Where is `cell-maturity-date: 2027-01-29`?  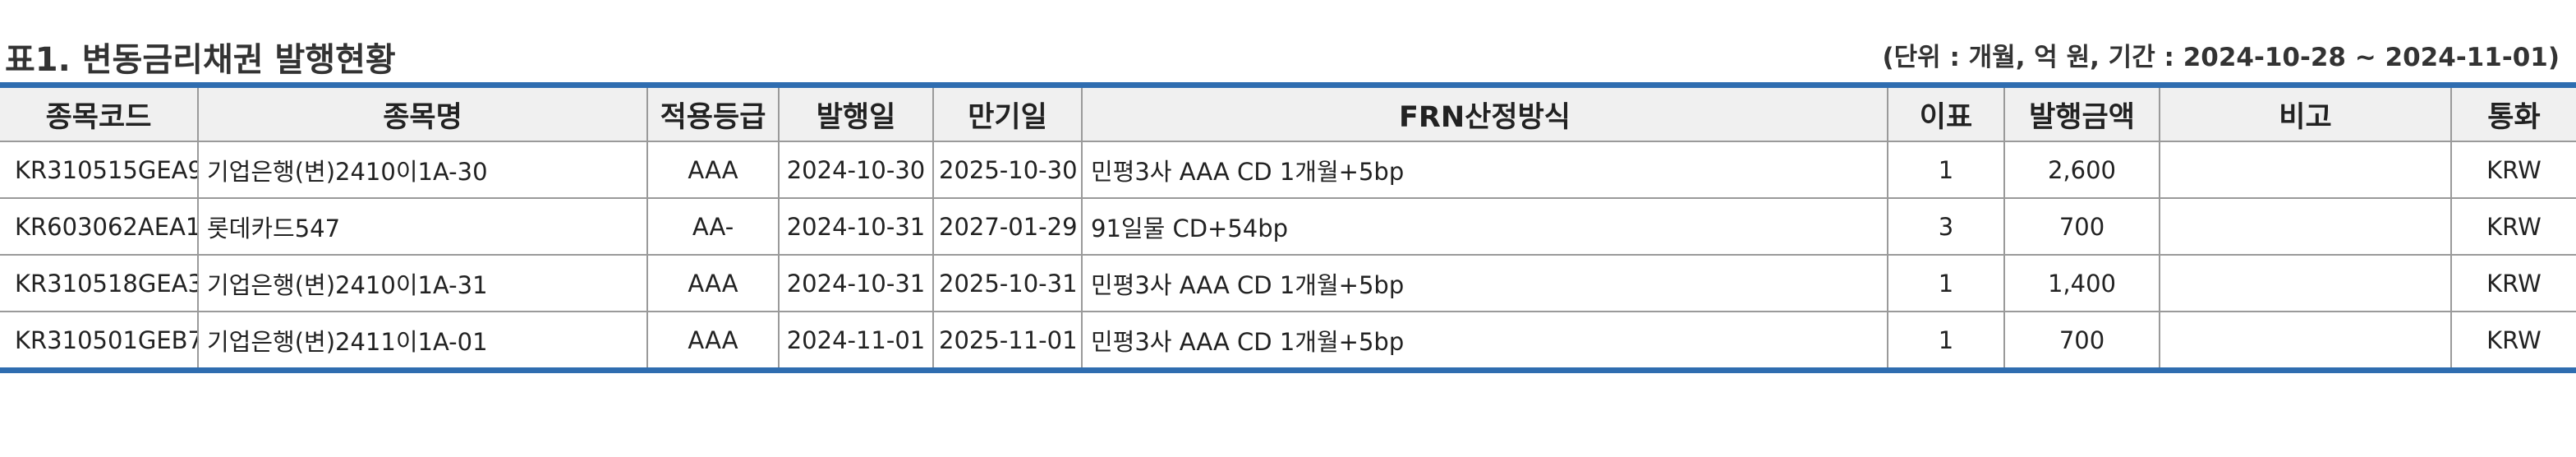 cell-maturity-date: 2027-01-29 is located at coordinates (1007, 226).